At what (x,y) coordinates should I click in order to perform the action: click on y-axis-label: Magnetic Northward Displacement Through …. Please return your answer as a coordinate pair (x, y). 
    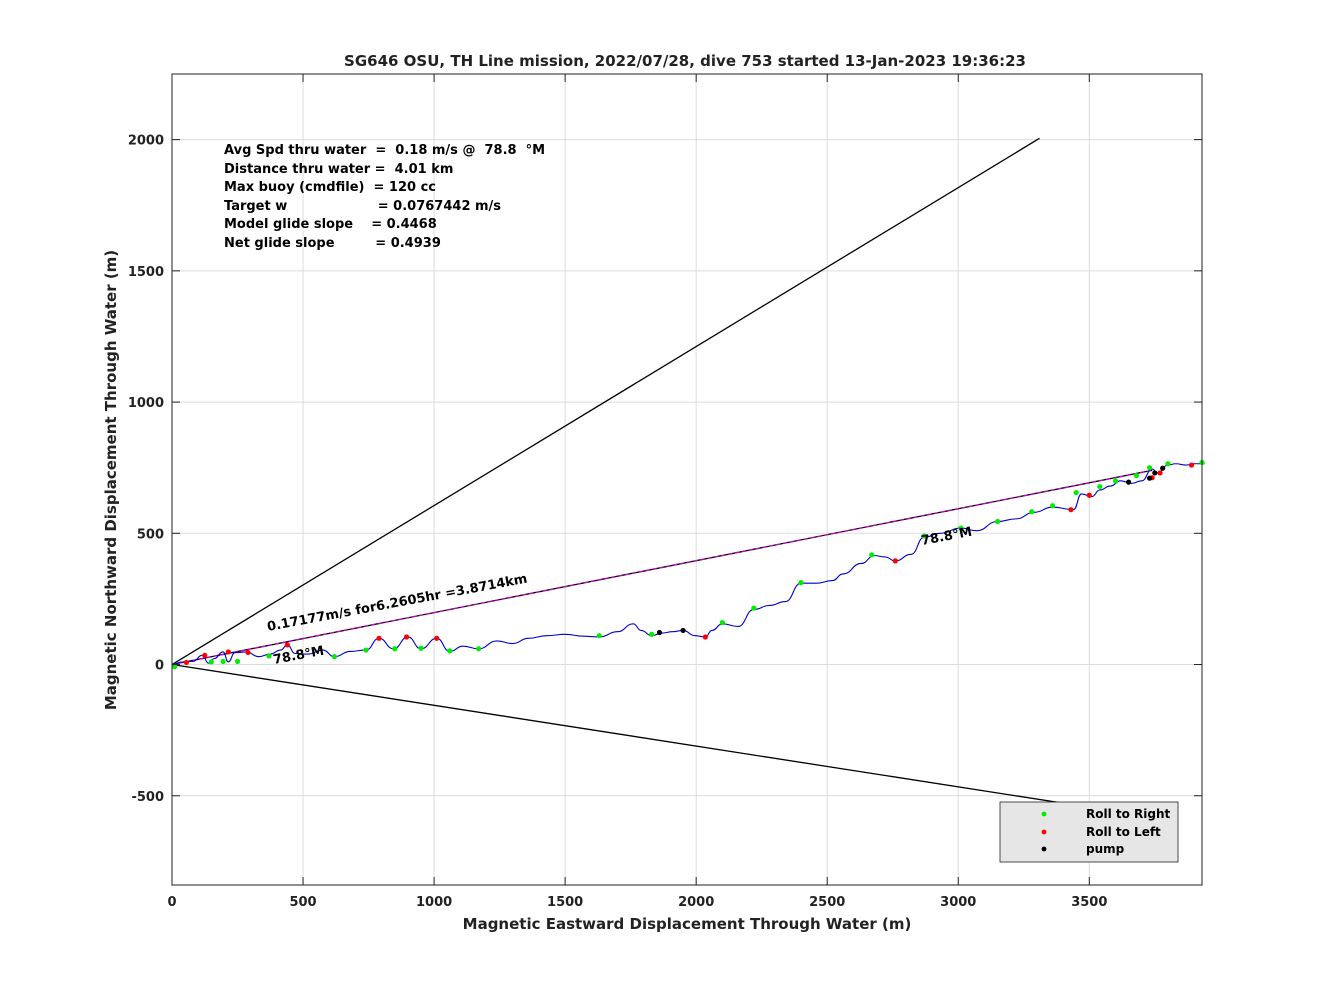
    Looking at the image, I should click on (111, 480).